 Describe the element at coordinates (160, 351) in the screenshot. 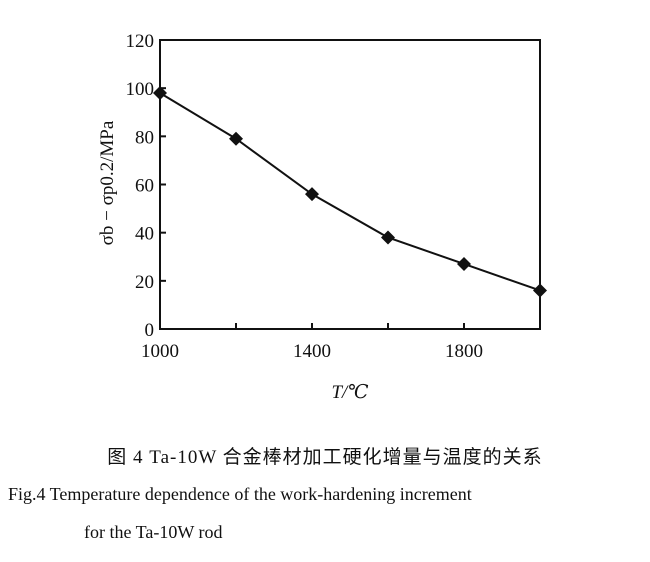

I see `x-tick-label: 1000` at that location.